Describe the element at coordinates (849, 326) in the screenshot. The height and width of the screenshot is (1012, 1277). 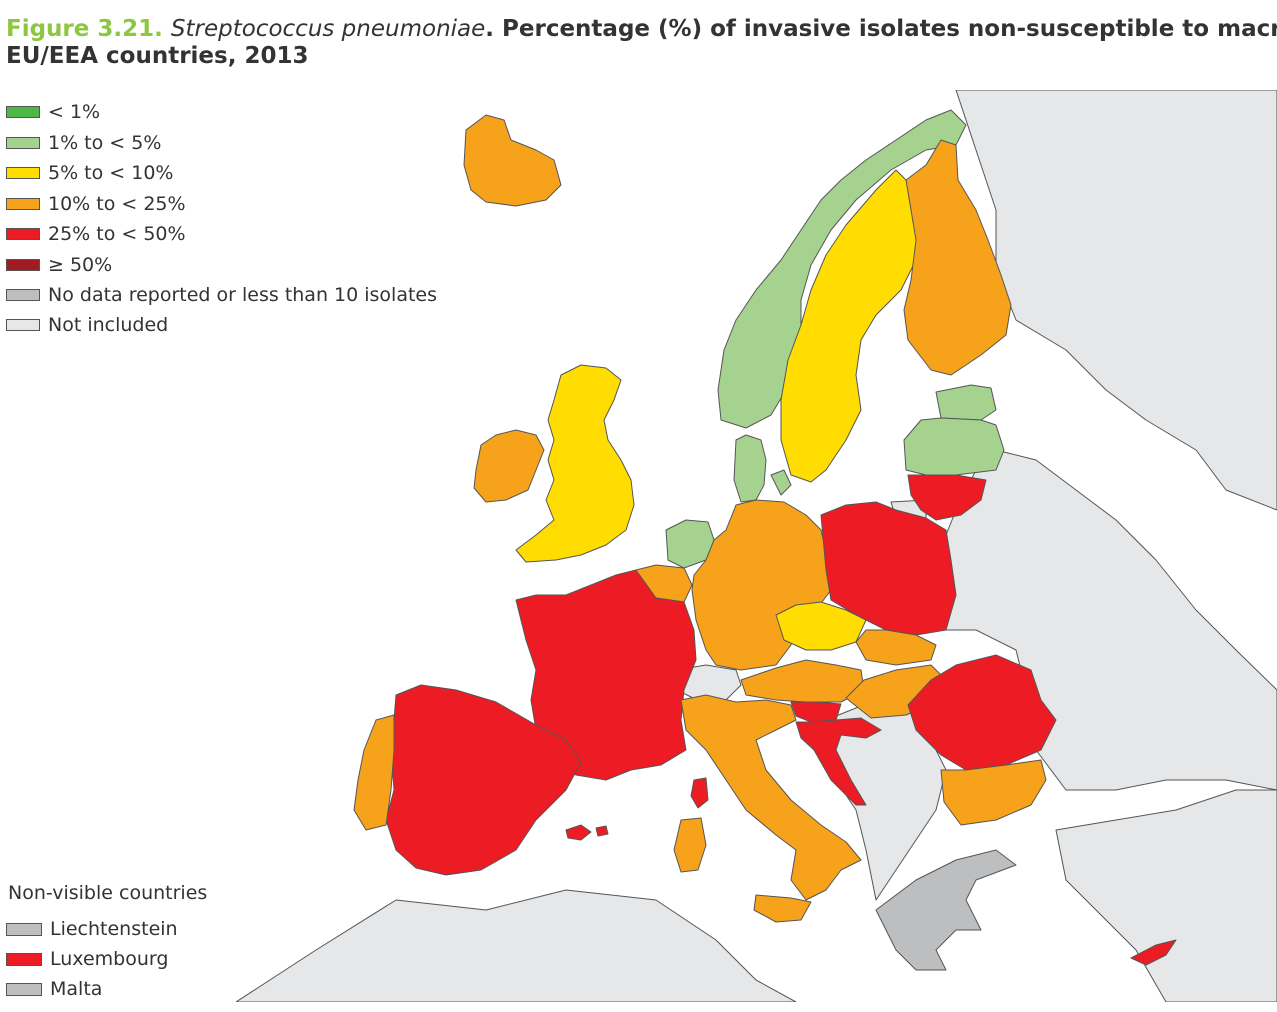
I see `sweden` at that location.